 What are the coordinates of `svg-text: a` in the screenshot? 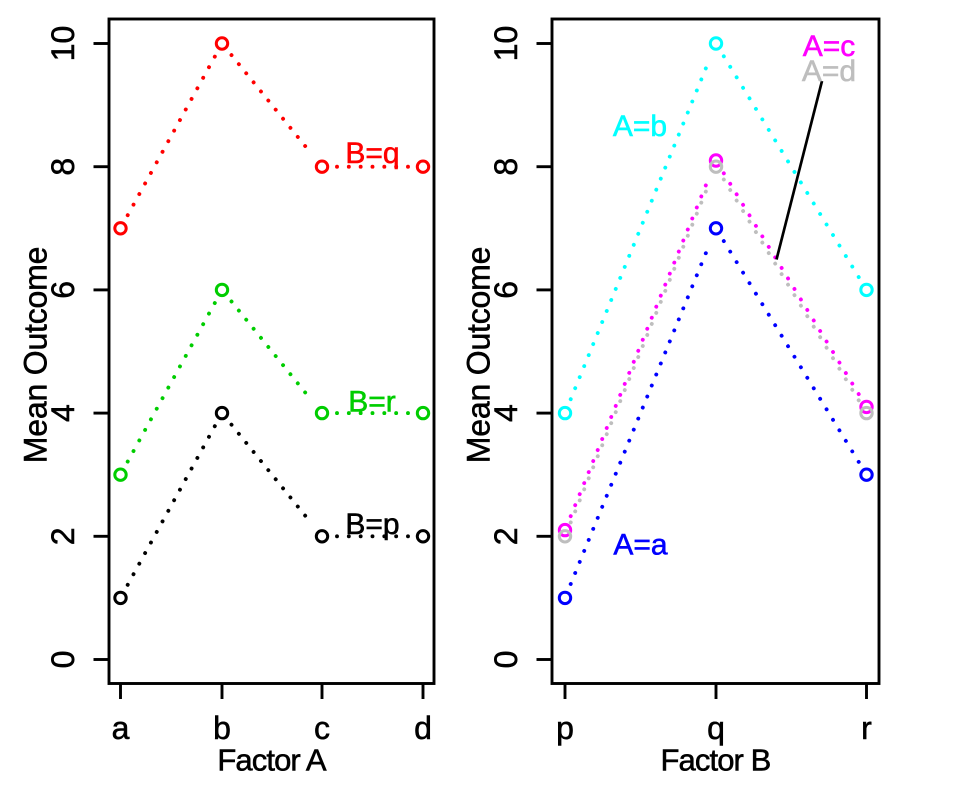 It's located at (121, 728).